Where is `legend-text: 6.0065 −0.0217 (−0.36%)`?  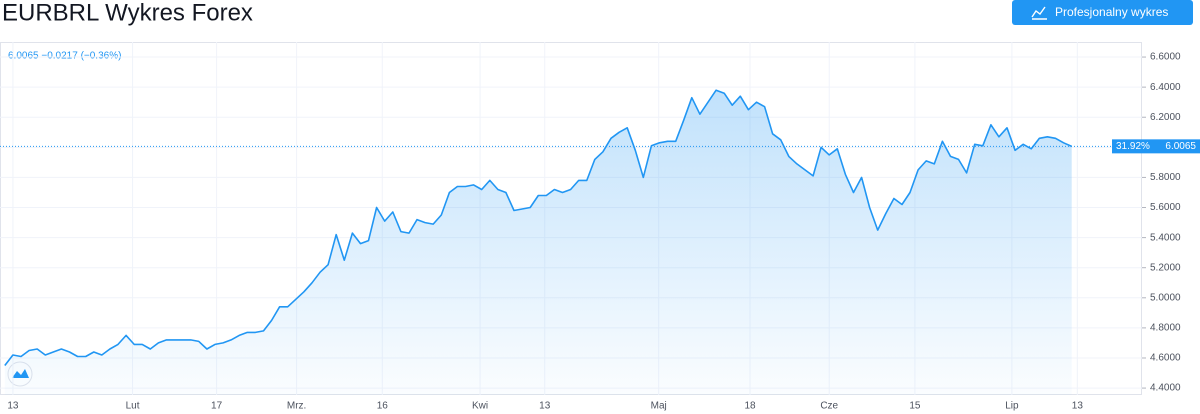
legend-text: 6.0065 −0.0217 (−0.36%) is located at coordinates (64, 56).